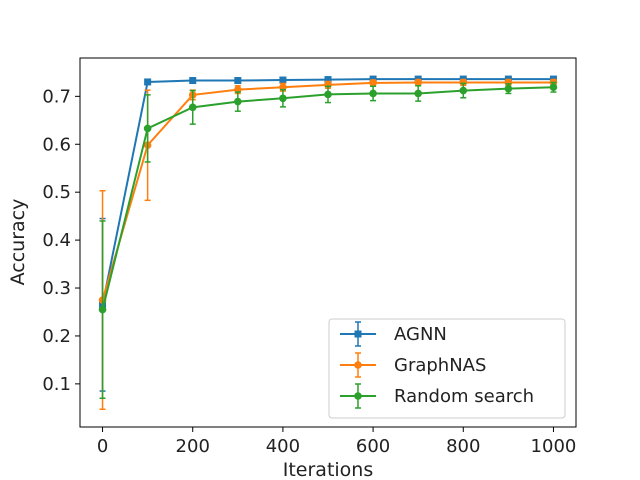  Describe the element at coordinates (554, 446) in the screenshot. I see `x-tick-label: 1000` at that location.